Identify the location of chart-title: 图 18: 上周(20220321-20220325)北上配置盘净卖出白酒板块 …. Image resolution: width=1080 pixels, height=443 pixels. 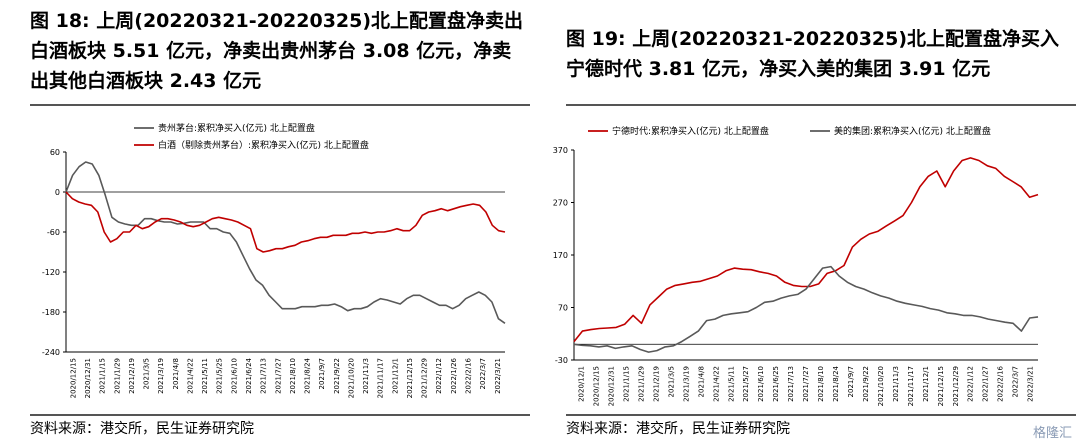
(277, 51).